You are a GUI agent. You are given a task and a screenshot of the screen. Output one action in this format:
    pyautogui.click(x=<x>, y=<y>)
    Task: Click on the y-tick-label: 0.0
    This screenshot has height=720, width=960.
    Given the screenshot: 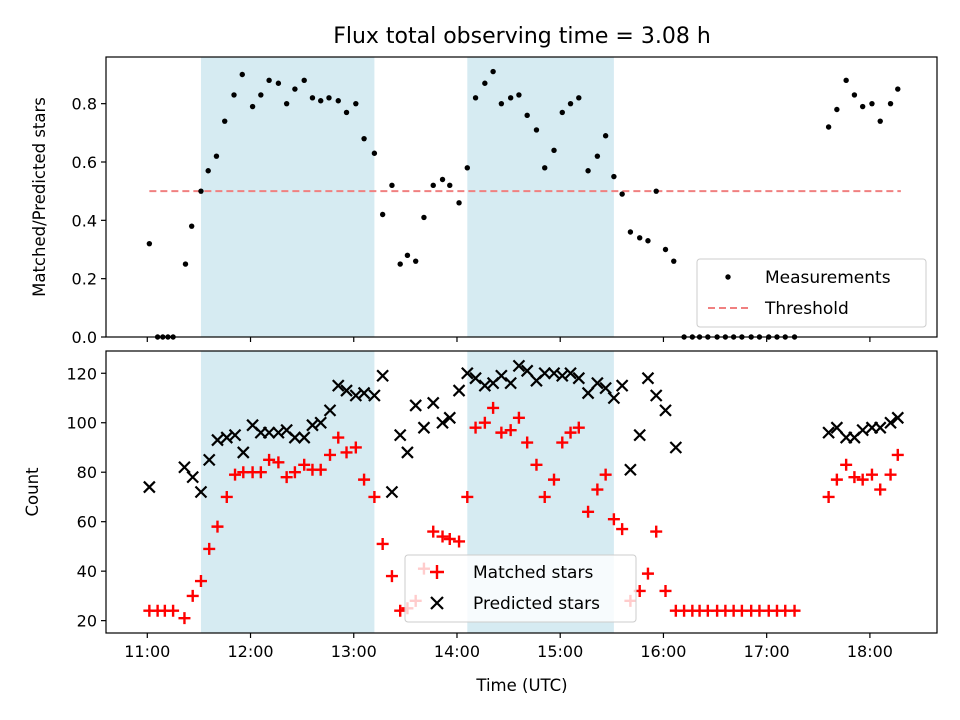 What is the action you would take?
    pyautogui.click(x=84, y=337)
    